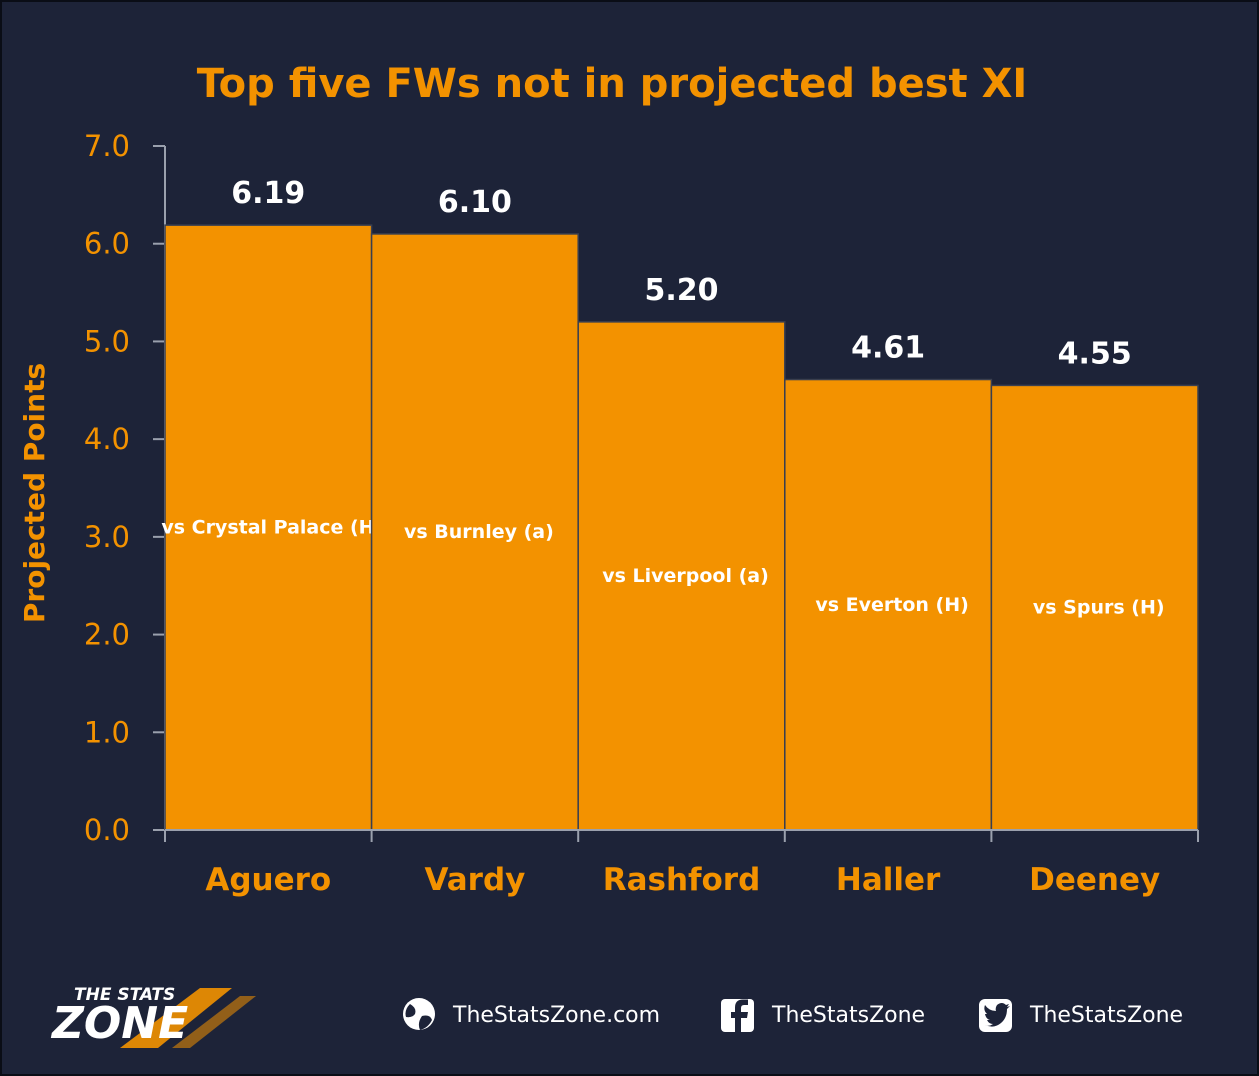  I want to click on y-axis: 0.0 1.0 2.0 3.0 4.0 5.0 6.0 7.0, so click(125, 488).